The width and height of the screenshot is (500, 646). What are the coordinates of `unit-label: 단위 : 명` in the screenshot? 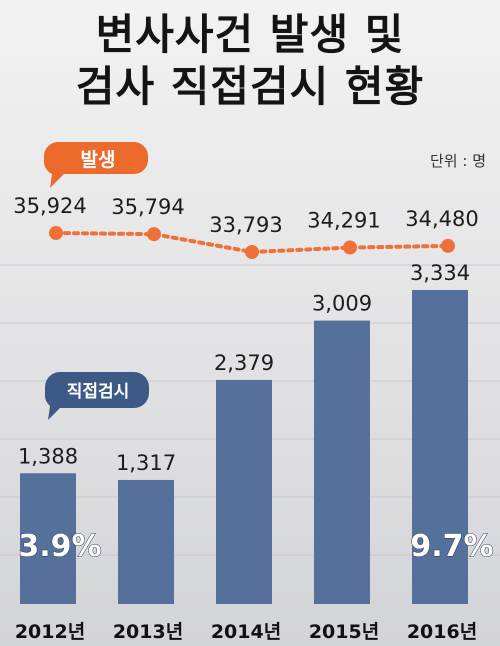 It's located at (458, 161).